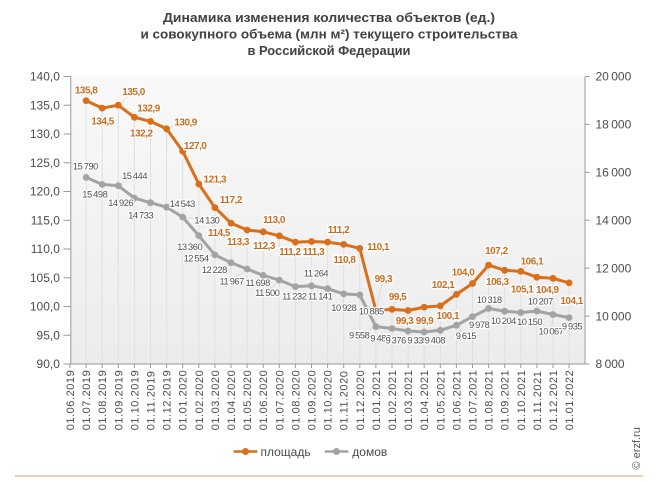  Describe the element at coordinates (49, 335) in the screenshot. I see `svg-text: 95,0` at that location.